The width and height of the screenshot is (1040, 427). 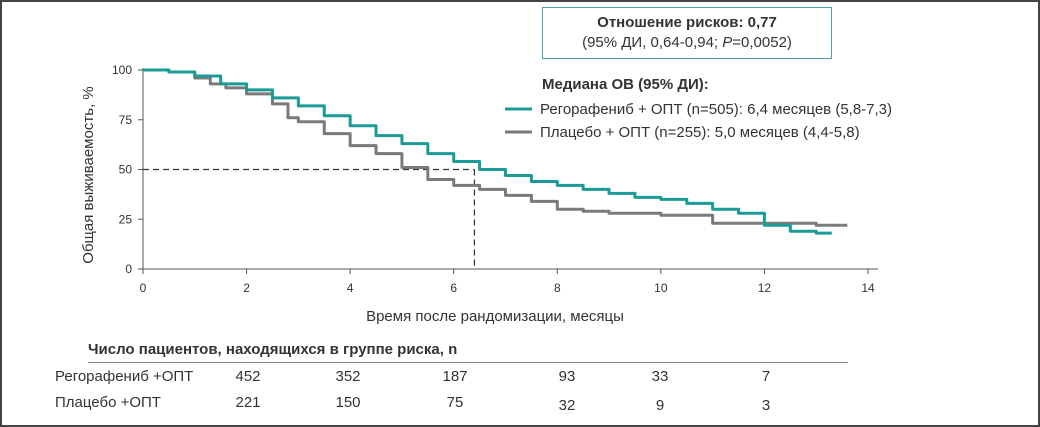 I want to click on risk-cell: 221, so click(x=248, y=402).